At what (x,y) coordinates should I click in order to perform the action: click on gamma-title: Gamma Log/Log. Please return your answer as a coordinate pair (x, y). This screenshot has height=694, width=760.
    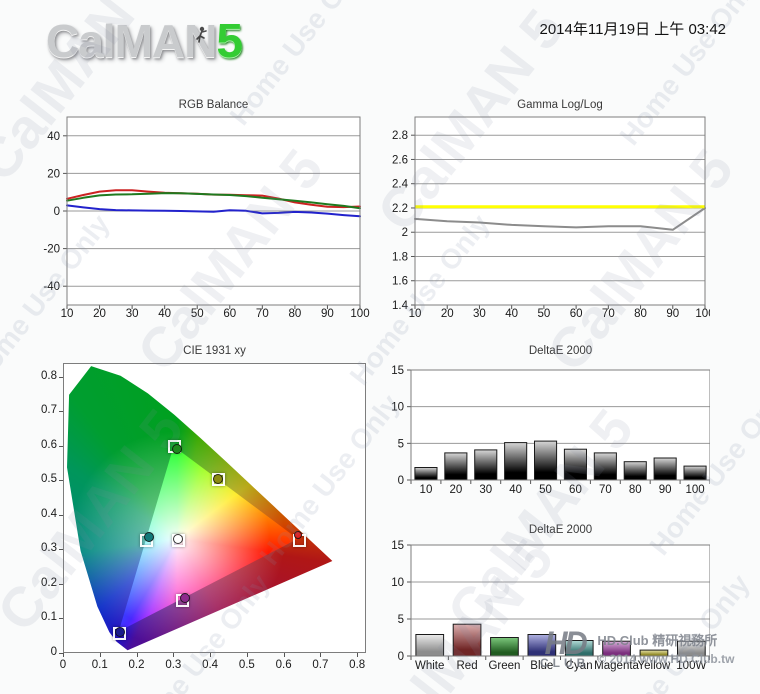
    Looking at the image, I should click on (560, 105).